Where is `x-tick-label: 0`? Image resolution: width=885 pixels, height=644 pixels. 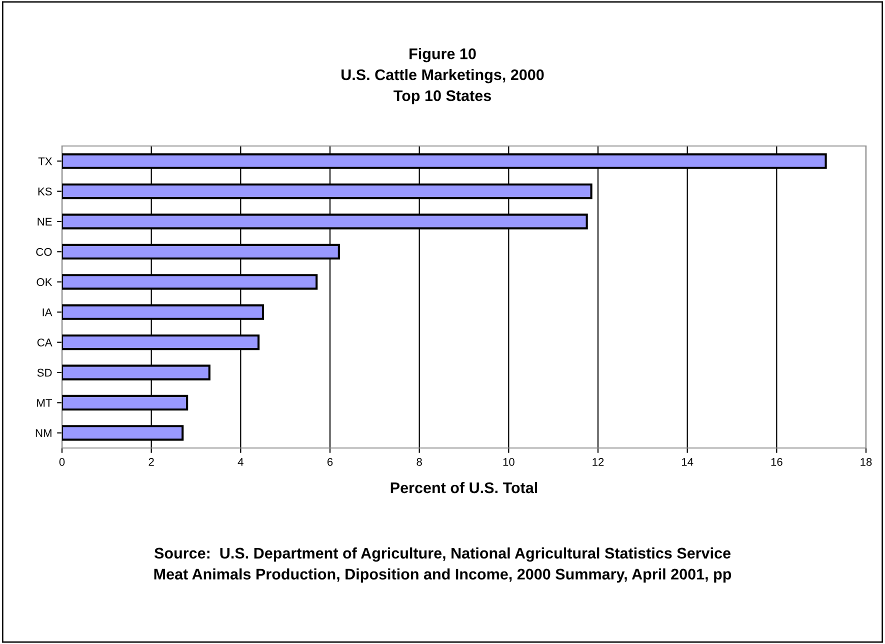
x-tick-label: 0 is located at coordinates (62, 462).